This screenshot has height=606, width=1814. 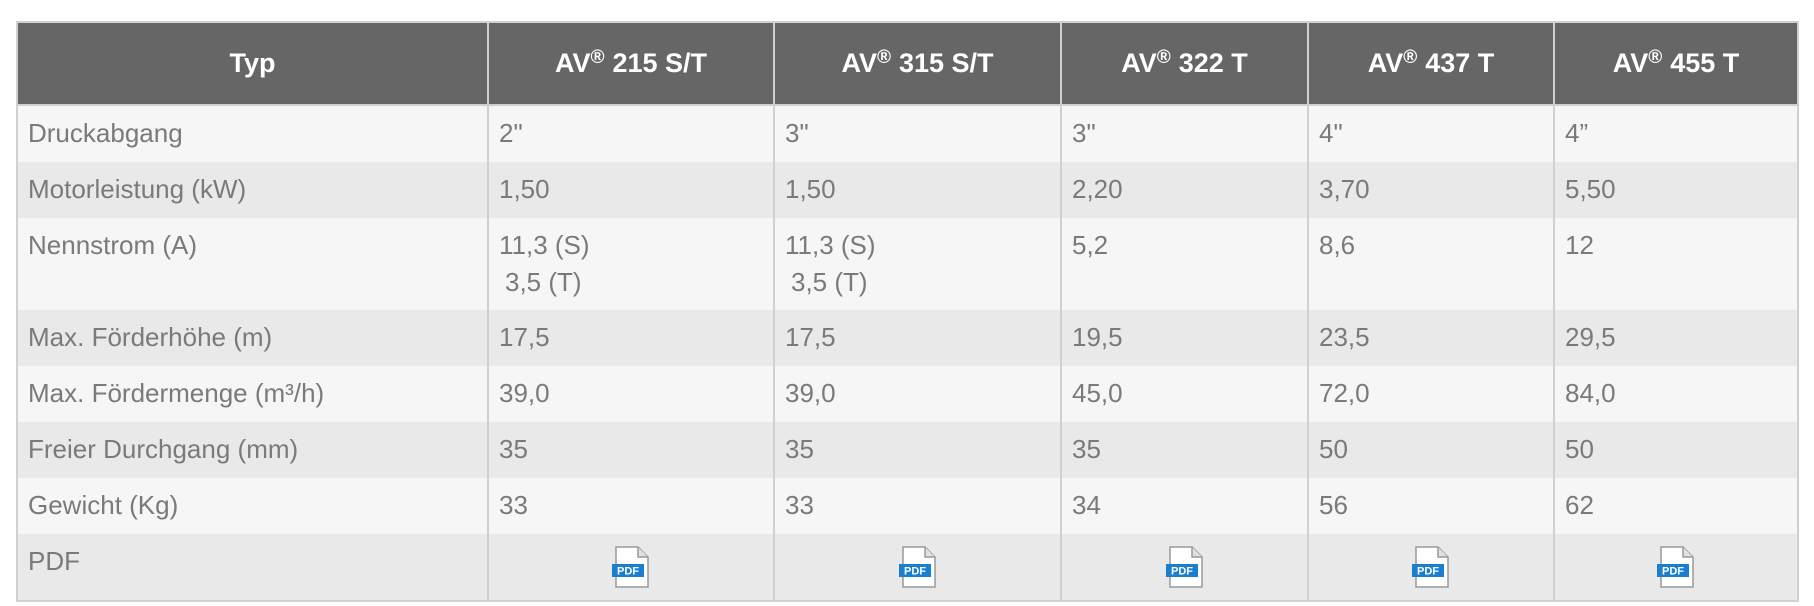 I want to click on value-cell: 8,6, so click(x=1431, y=264).